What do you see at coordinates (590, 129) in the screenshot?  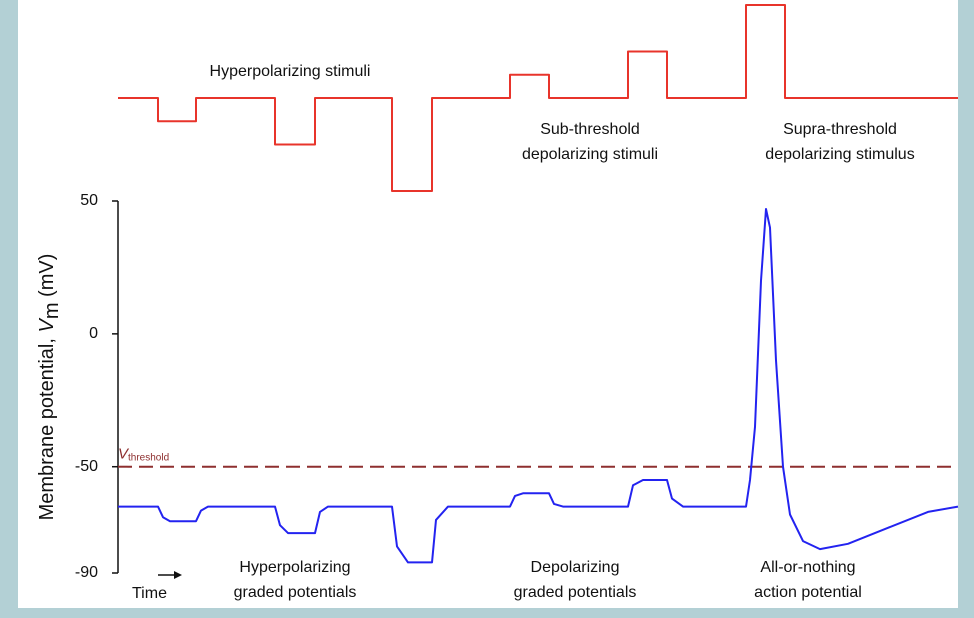 I see `annotation: Sub-threshold` at bounding box center [590, 129].